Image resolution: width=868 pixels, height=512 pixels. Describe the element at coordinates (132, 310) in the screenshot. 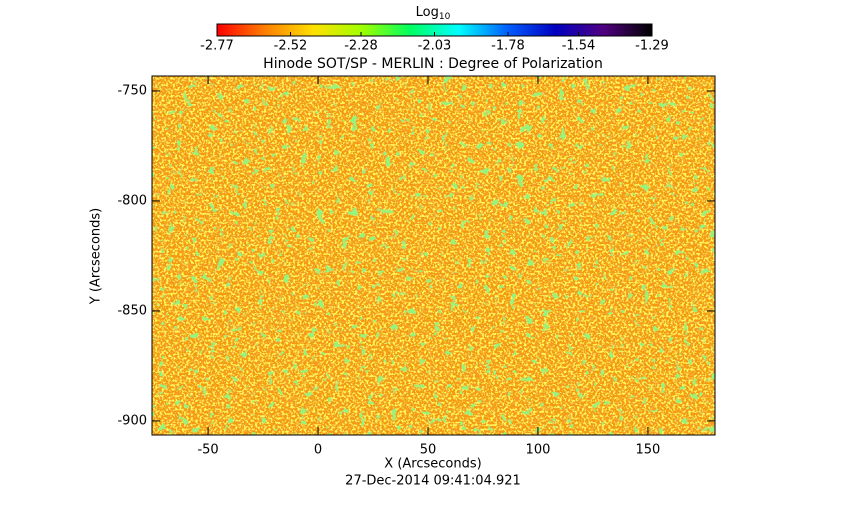

I see `y-tick-label: -850` at that location.